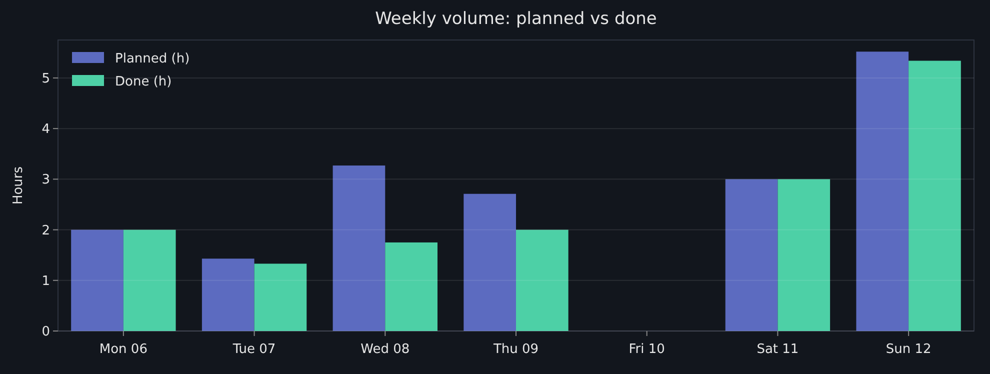 Image resolution: width=990 pixels, height=374 pixels. Describe the element at coordinates (646, 349) in the screenshot. I see `x-tick-label: Fri 10` at that location.